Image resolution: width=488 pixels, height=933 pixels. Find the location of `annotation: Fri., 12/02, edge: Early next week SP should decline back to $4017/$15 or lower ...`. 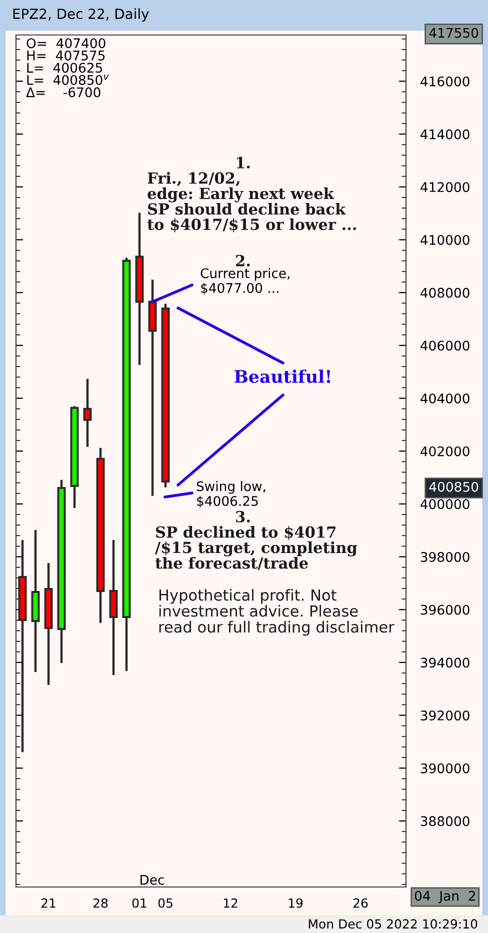

annotation: Fri., 12/02, edge: Early next week SP should decline back to $4017/$15 or lower ... is located at coordinates (251, 202).